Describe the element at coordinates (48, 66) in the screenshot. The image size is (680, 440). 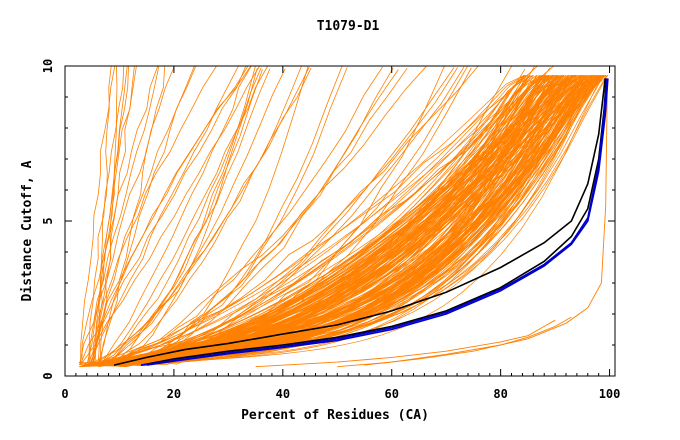
I see `y-tick-label: 10` at that location.